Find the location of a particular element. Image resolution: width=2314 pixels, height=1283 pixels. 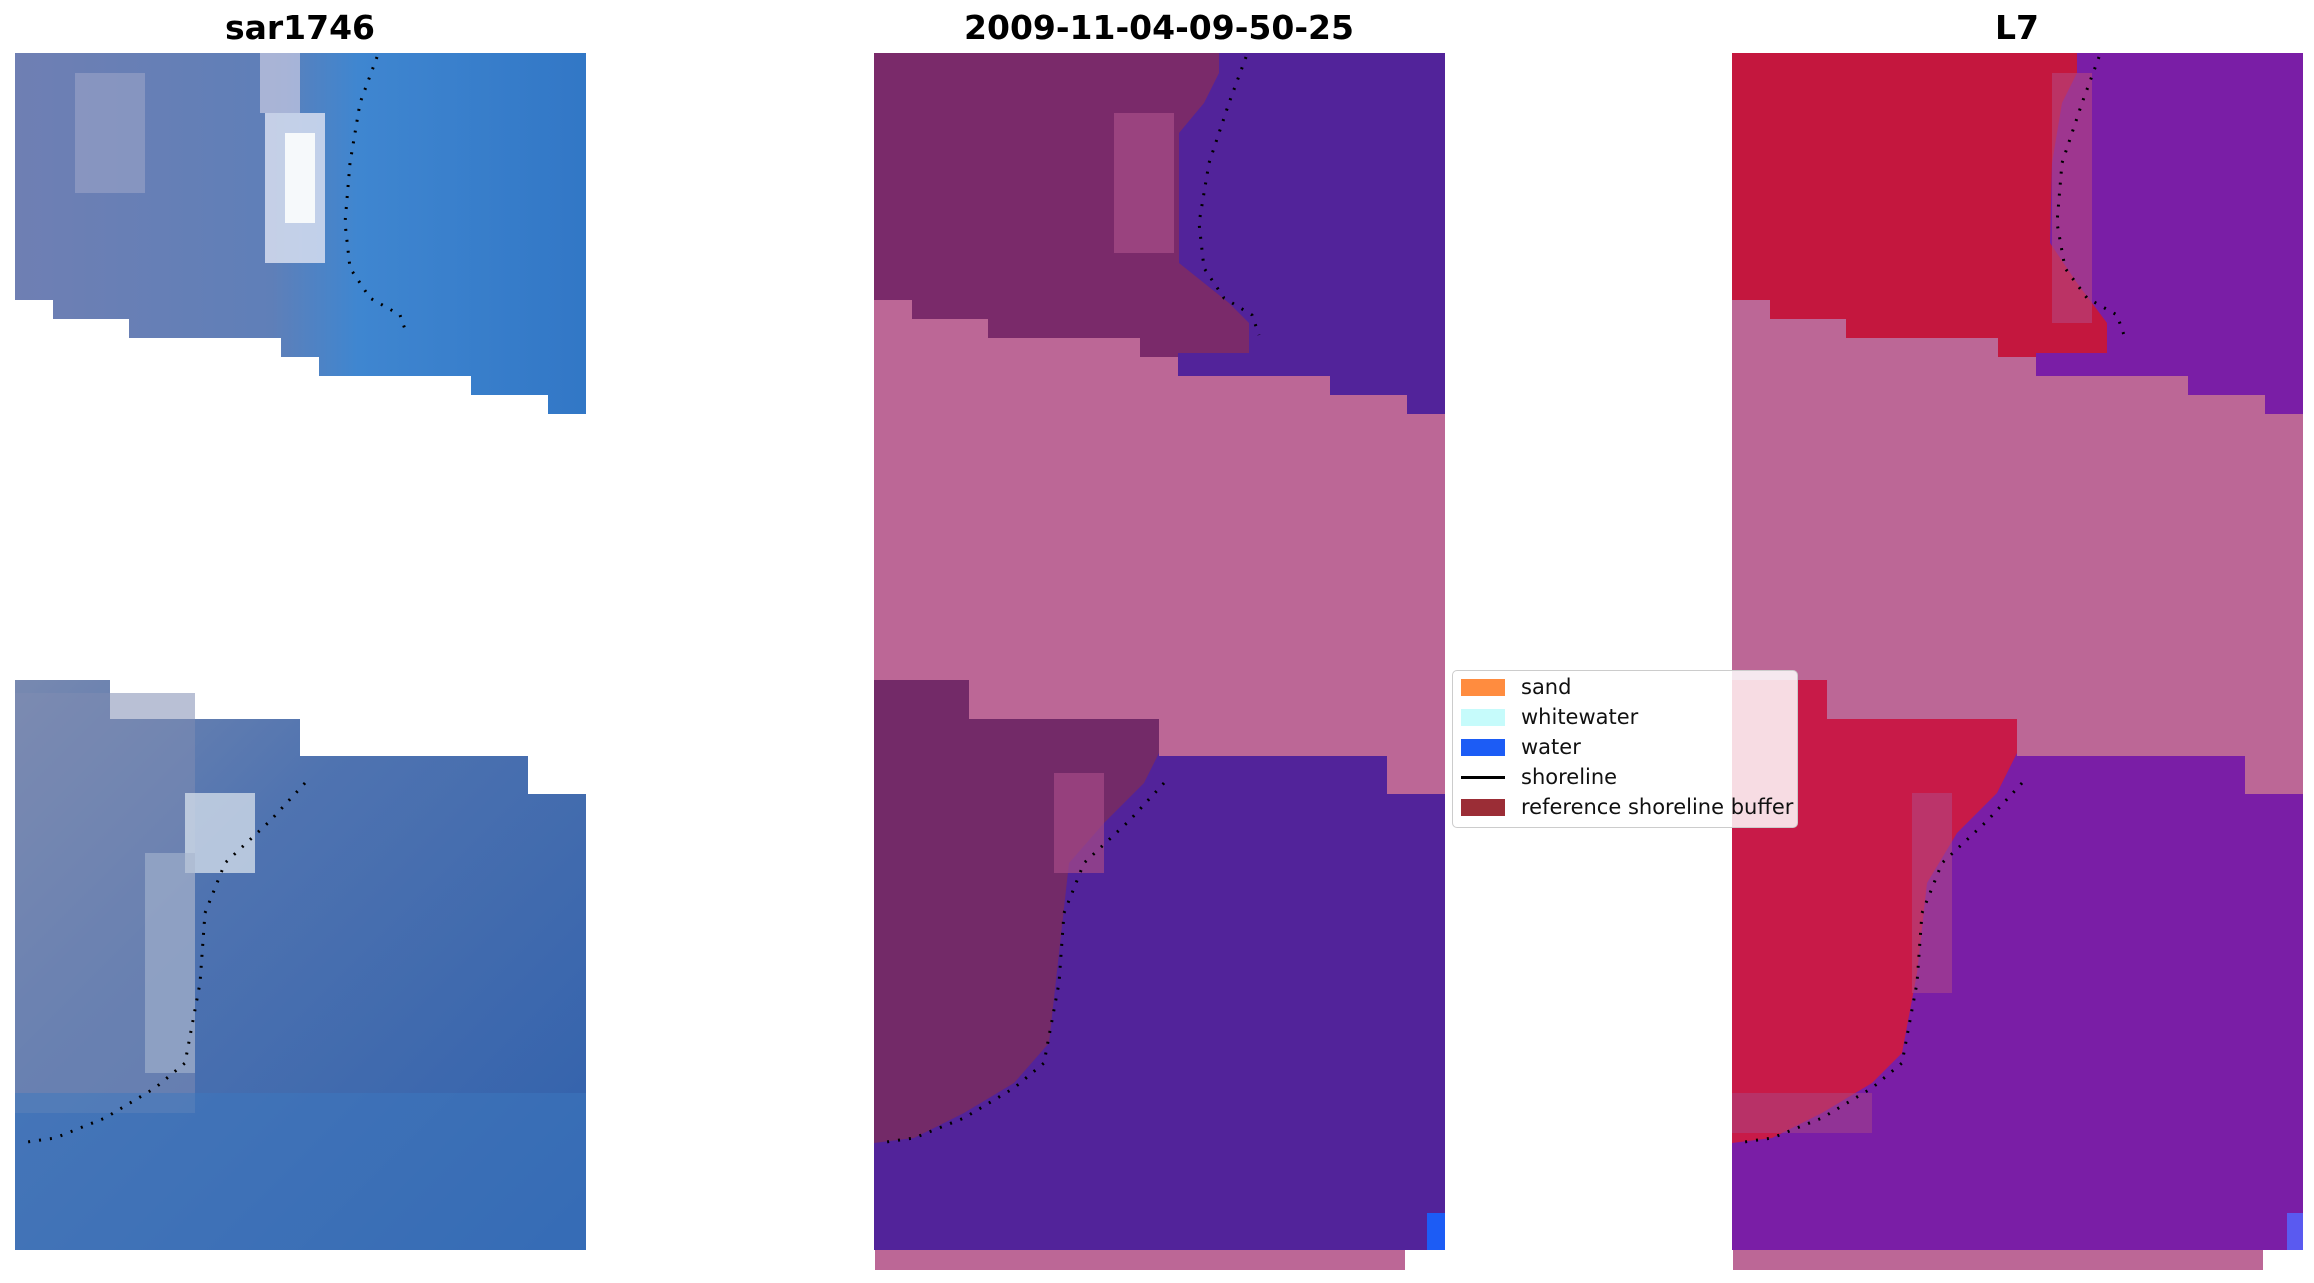

rgb-panel-title: sar1746 is located at coordinates (300, 27).